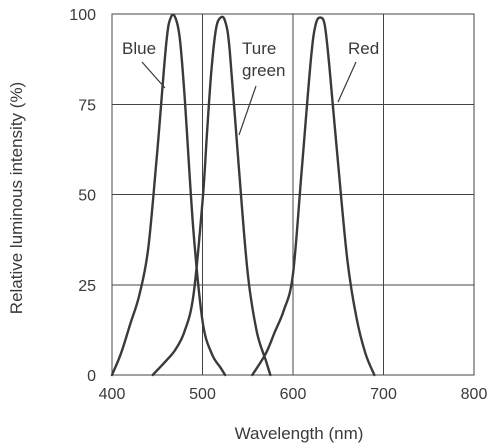 The width and height of the screenshot is (496, 447). Describe the element at coordinates (363, 48) in the screenshot. I see `series-label-red: Red` at that location.